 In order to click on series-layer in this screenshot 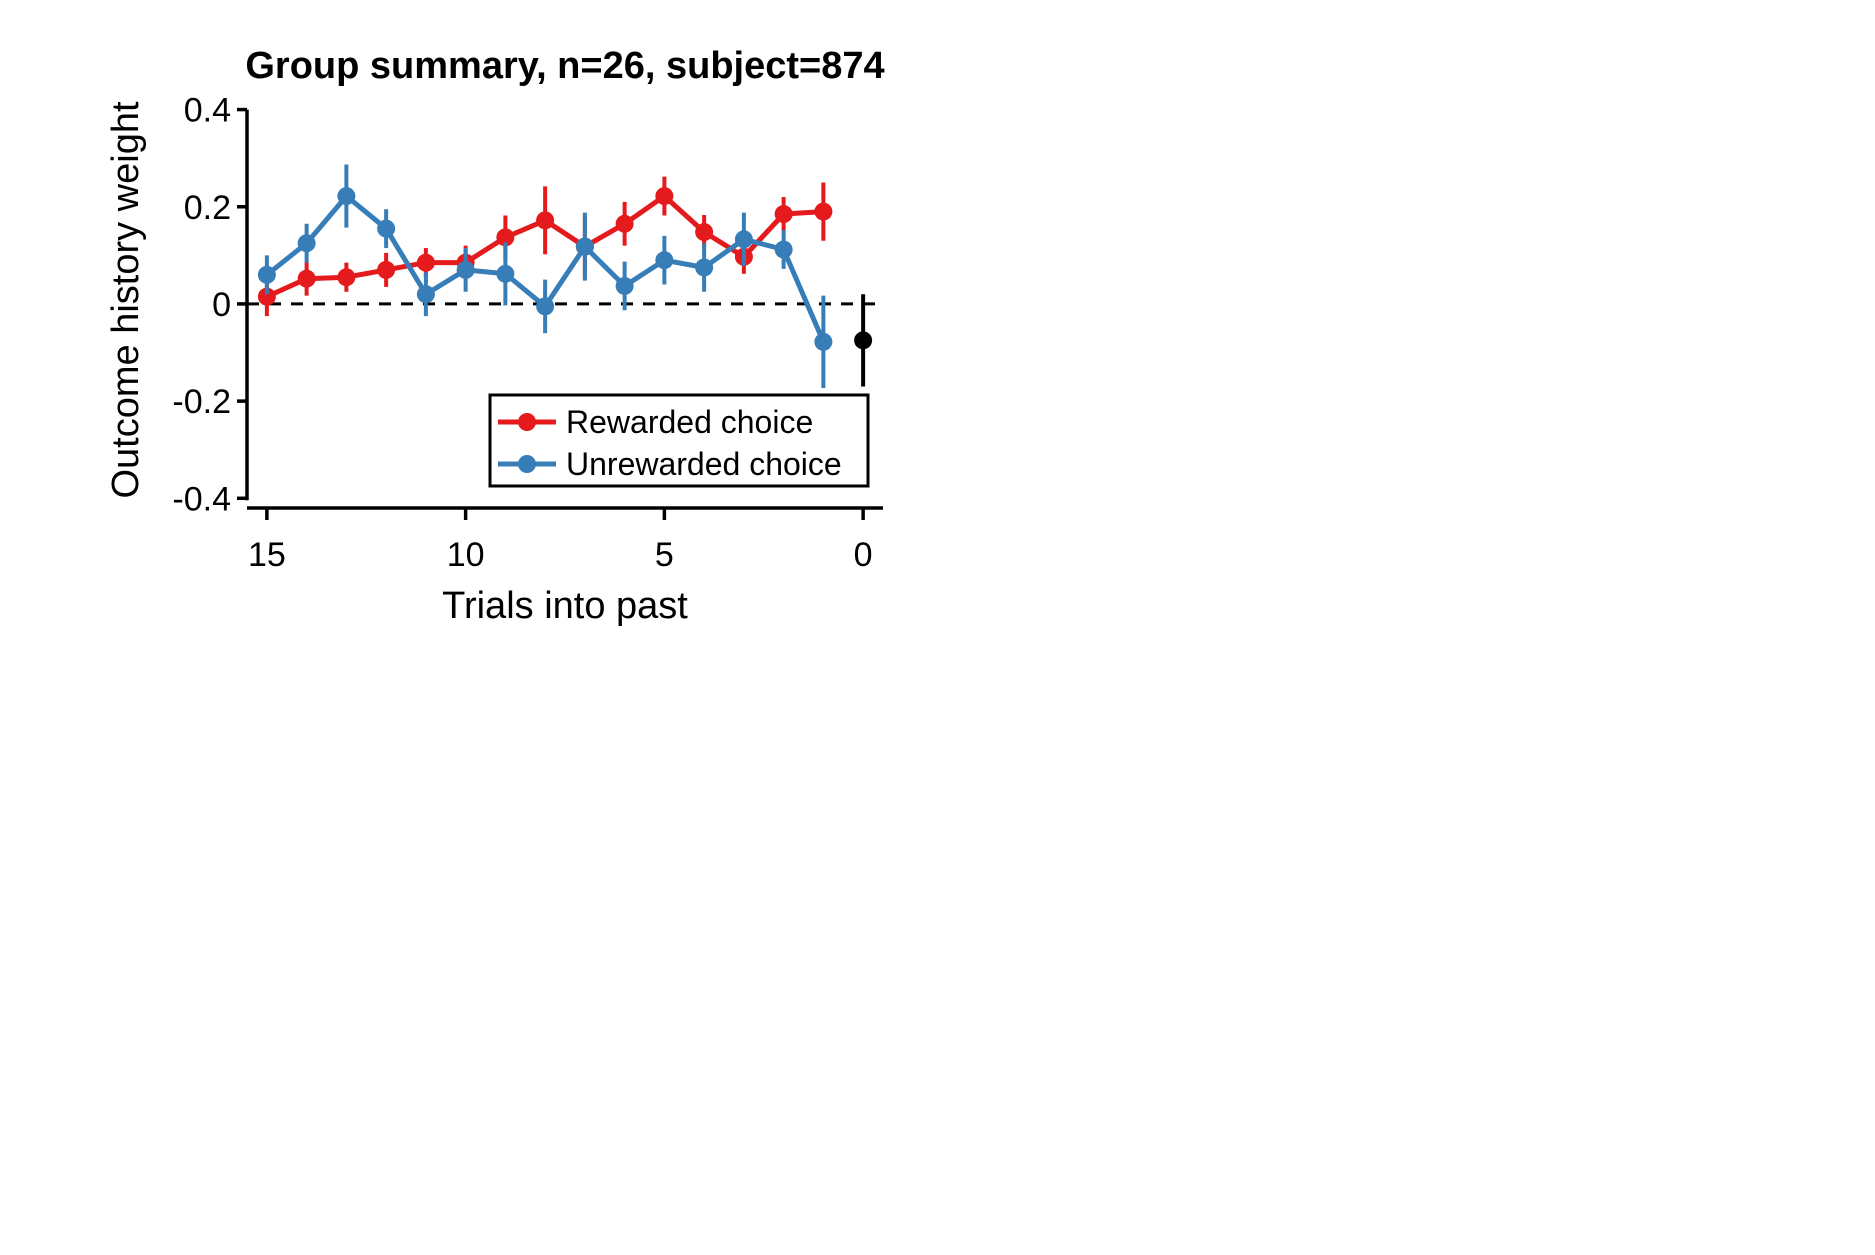, I will do `click(565, 276)`.